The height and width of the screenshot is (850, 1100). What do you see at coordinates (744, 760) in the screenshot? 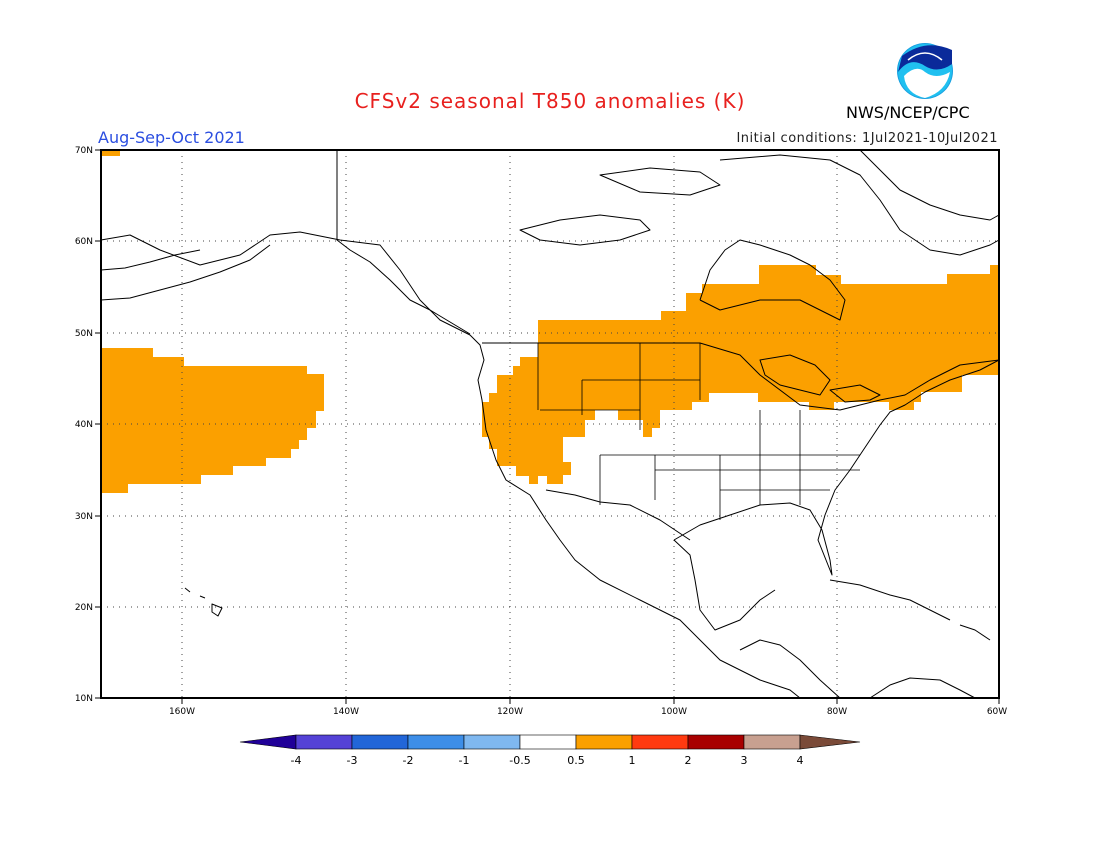
I see `colorbar-label: 3` at bounding box center [744, 760].